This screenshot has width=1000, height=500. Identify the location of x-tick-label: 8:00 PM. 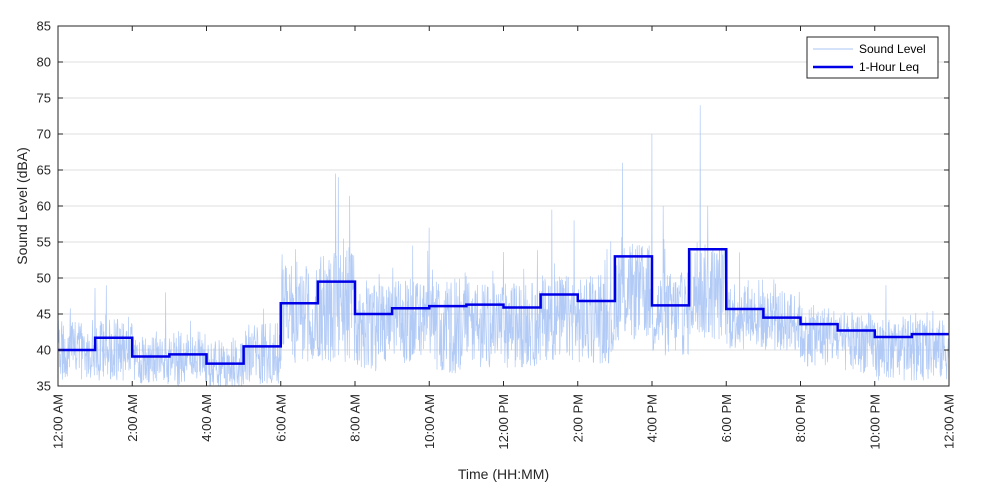
(800, 418).